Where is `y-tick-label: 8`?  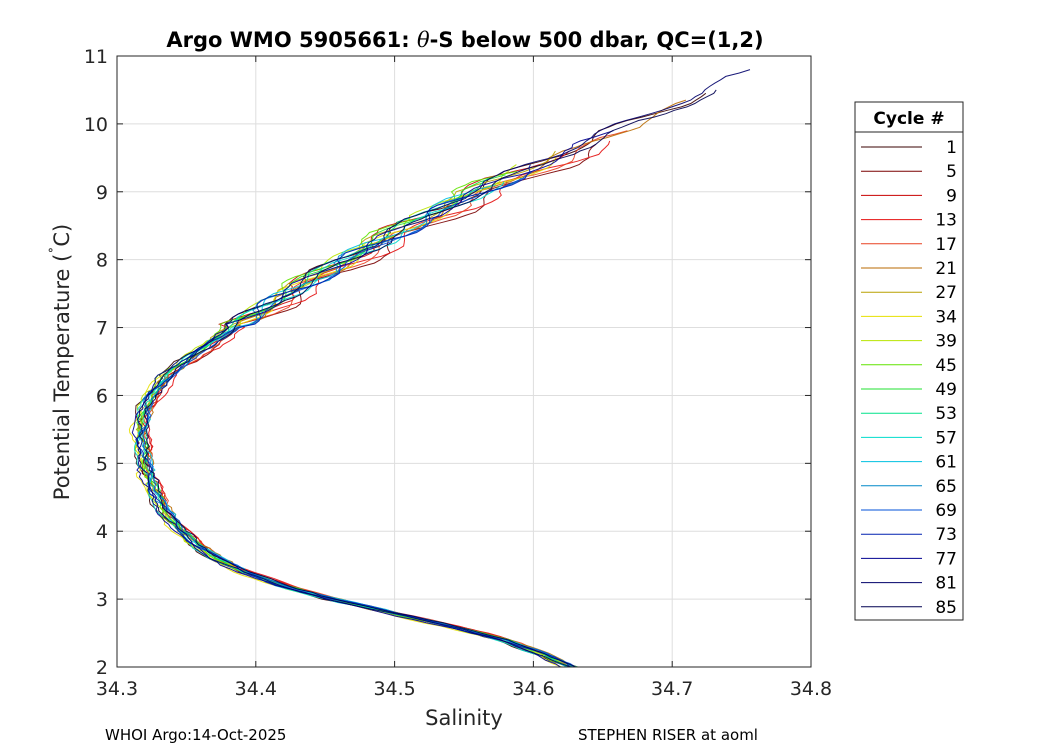
y-tick-label: 8 is located at coordinates (102, 261).